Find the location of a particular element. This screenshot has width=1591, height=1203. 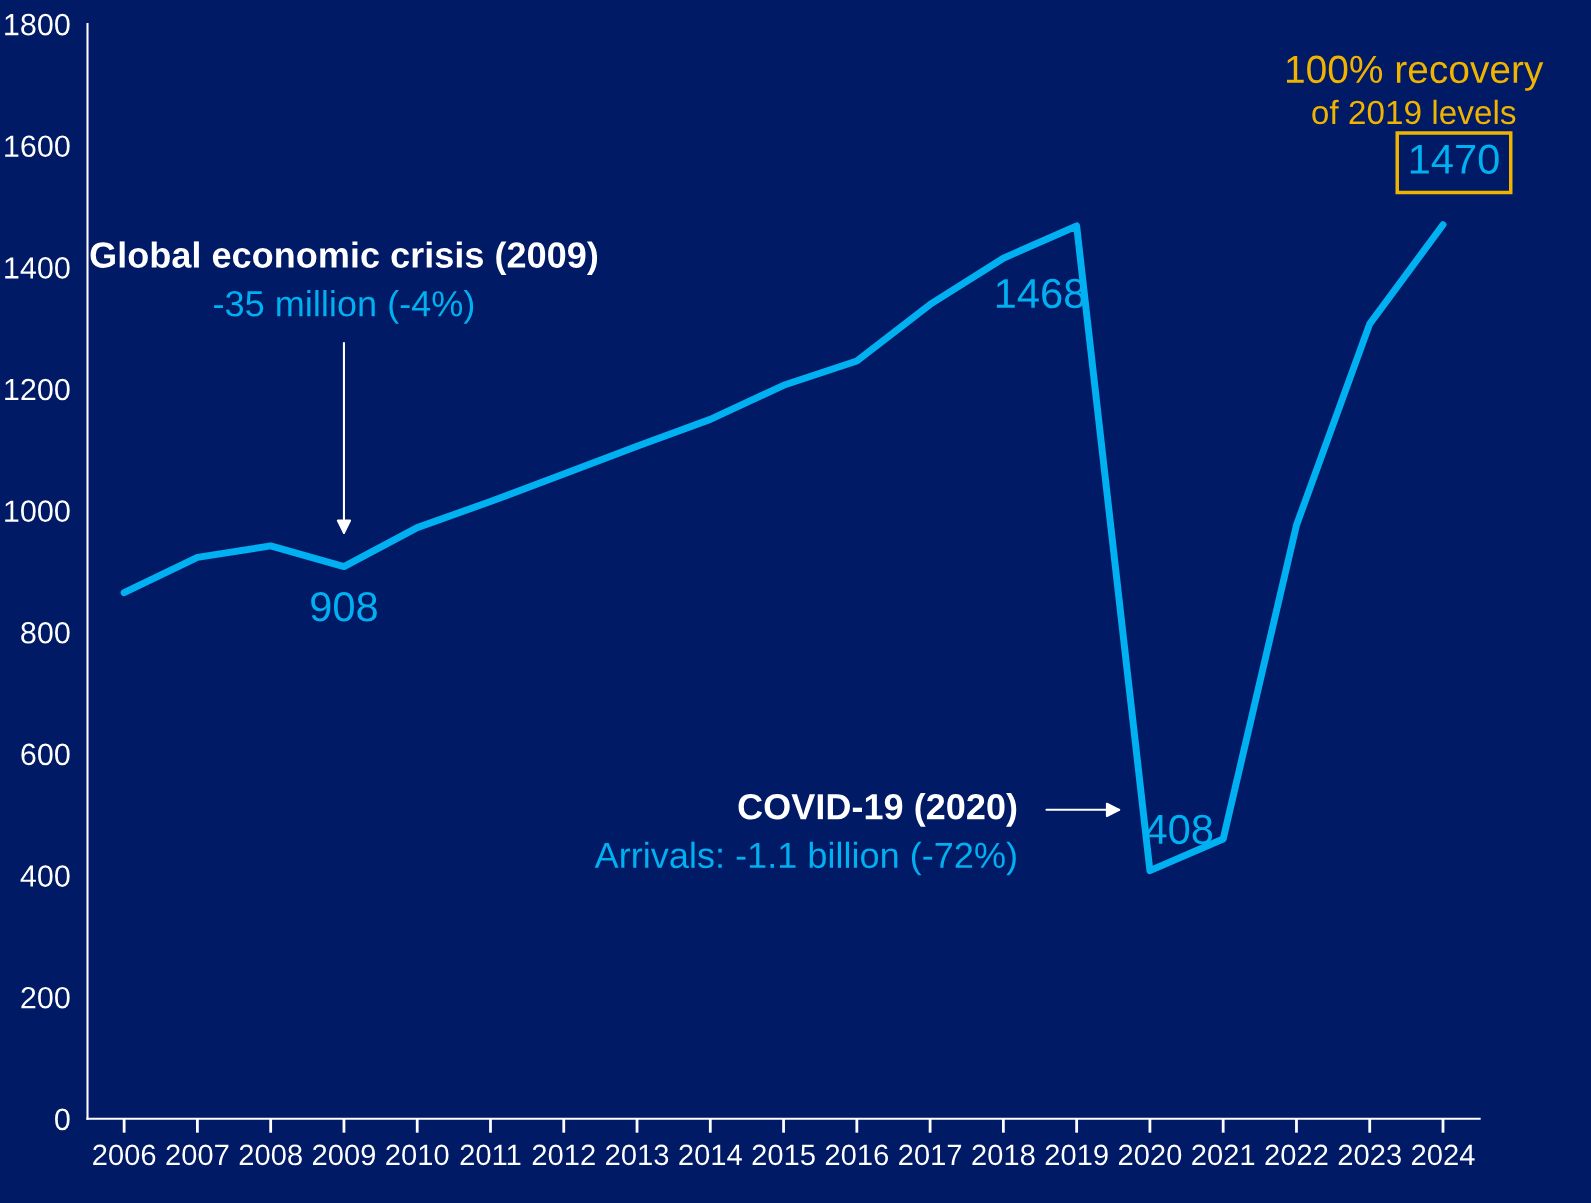

annotation: 100% recovery is located at coordinates (1415, 73).